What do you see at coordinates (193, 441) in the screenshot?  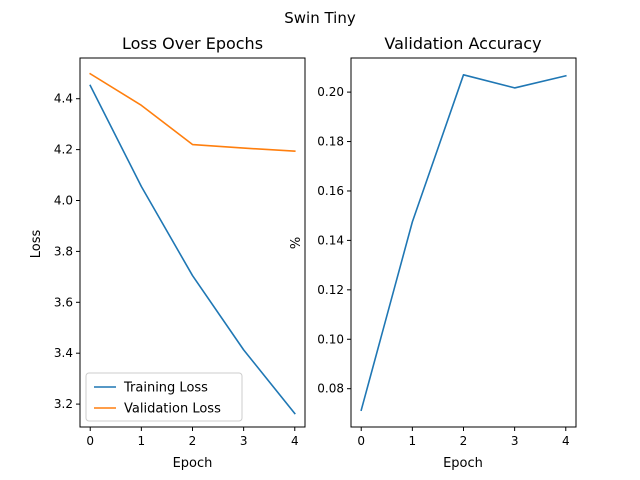 I see `loss-x-tick-label: 2` at bounding box center [193, 441].